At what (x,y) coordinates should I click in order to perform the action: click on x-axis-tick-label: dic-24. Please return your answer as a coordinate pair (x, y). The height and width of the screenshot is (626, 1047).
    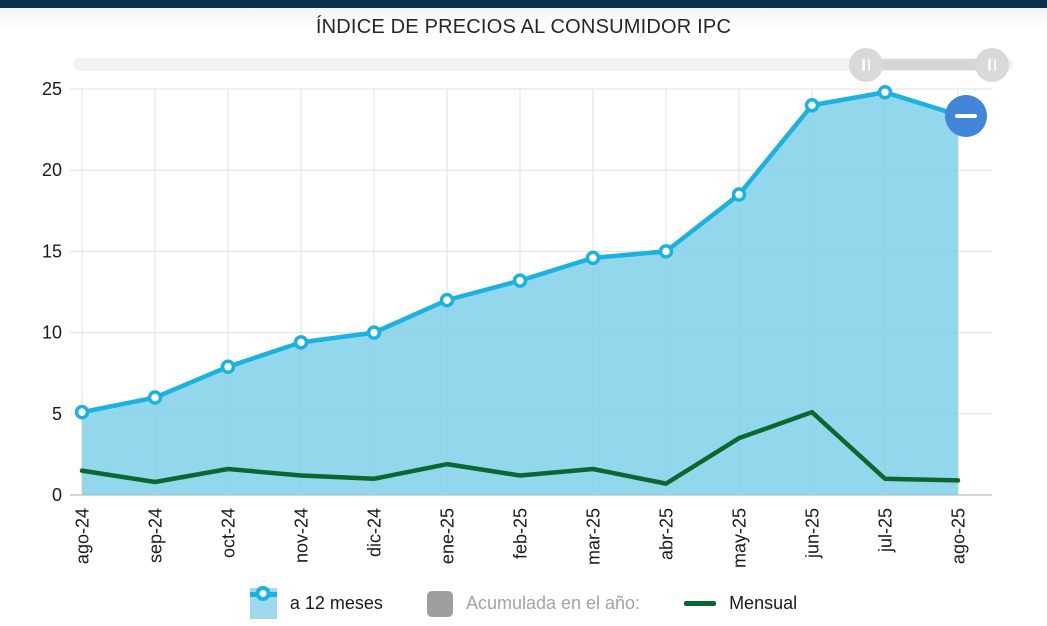
    Looking at the image, I should click on (374, 532).